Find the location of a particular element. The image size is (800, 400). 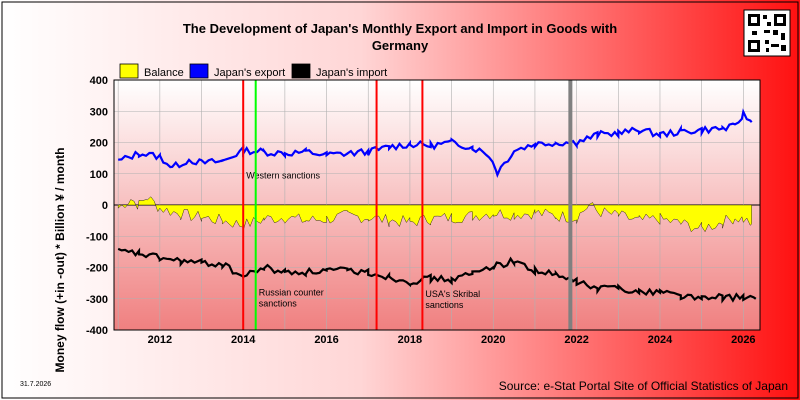

x-tick-label: 2026 is located at coordinates (743, 340).